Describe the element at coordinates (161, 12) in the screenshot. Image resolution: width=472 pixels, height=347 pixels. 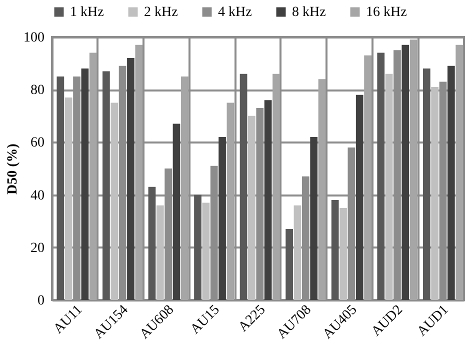
I see `legend-label: 2 kHz` at that location.